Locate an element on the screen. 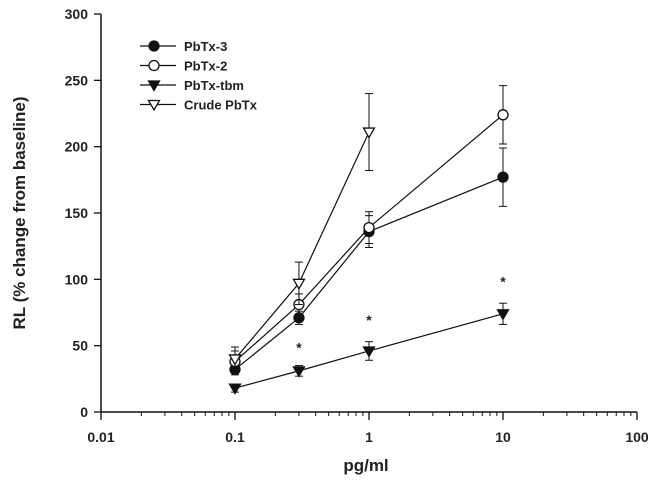 The width and height of the screenshot is (667, 487). series-crude-pbtx is located at coordinates (302, 232).